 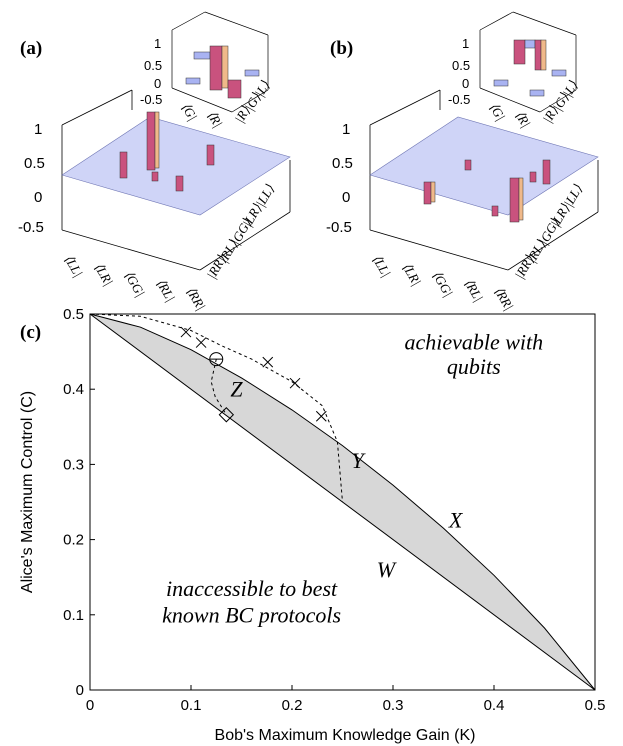 I want to click on x-tick-label: 0.5, so click(x=595, y=705).